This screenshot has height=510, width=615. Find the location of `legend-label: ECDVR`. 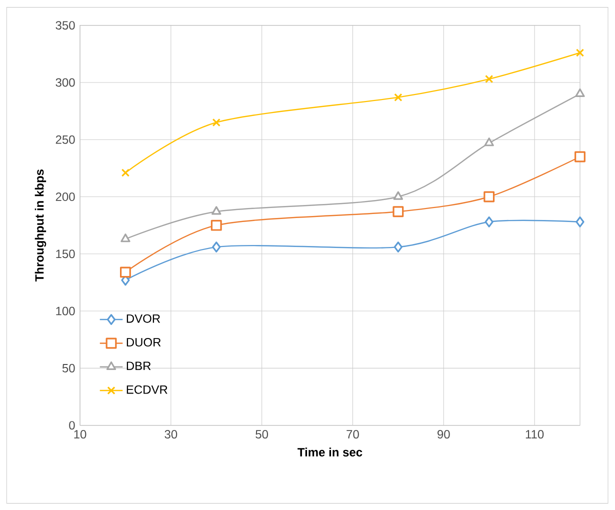

legend-label: ECDVR is located at coordinates (147, 389).